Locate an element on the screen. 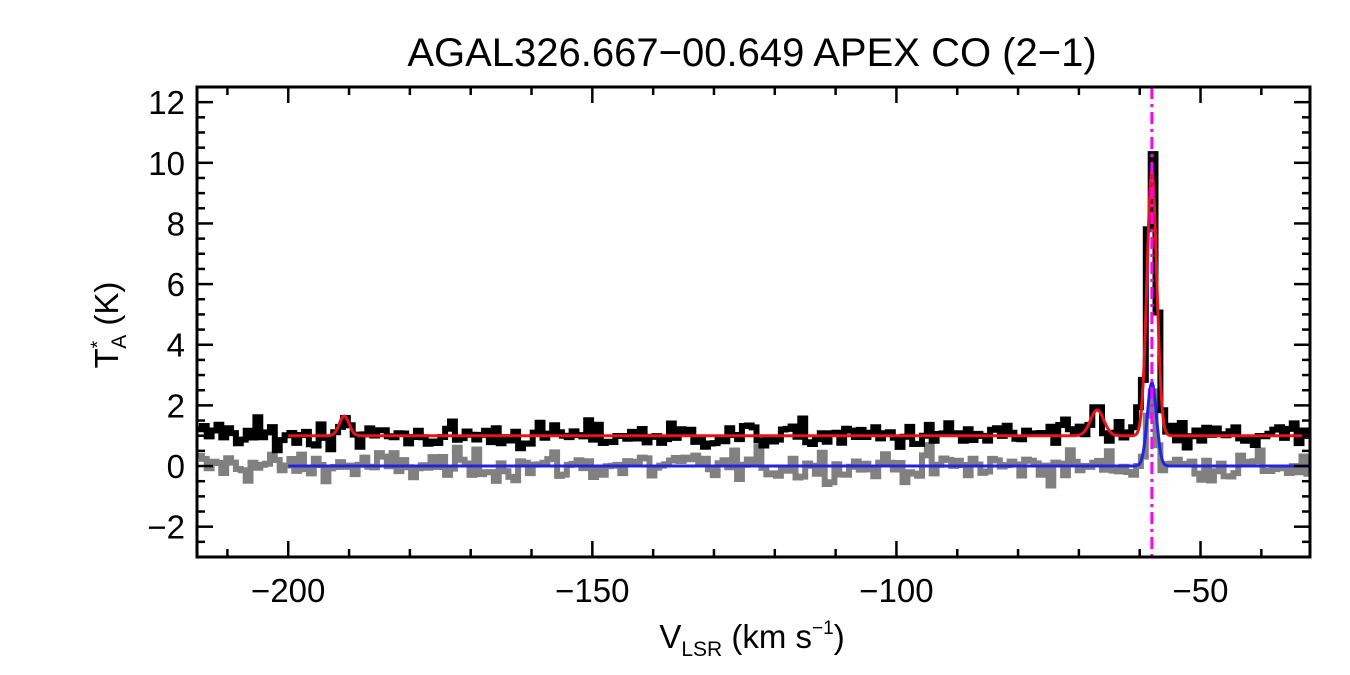  y-tick-label: 8 is located at coordinates (176, 223).